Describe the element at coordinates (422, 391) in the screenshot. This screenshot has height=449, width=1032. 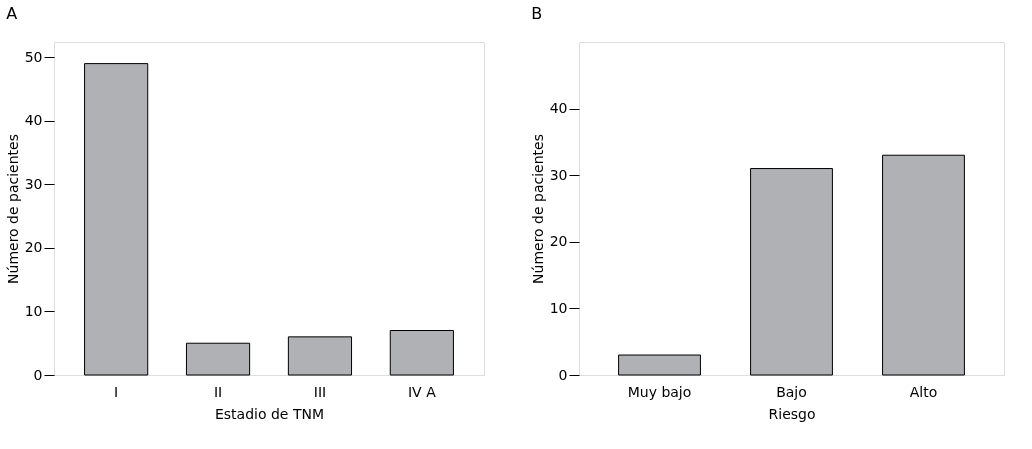
I see `x-tick-label: IV A` at that location.